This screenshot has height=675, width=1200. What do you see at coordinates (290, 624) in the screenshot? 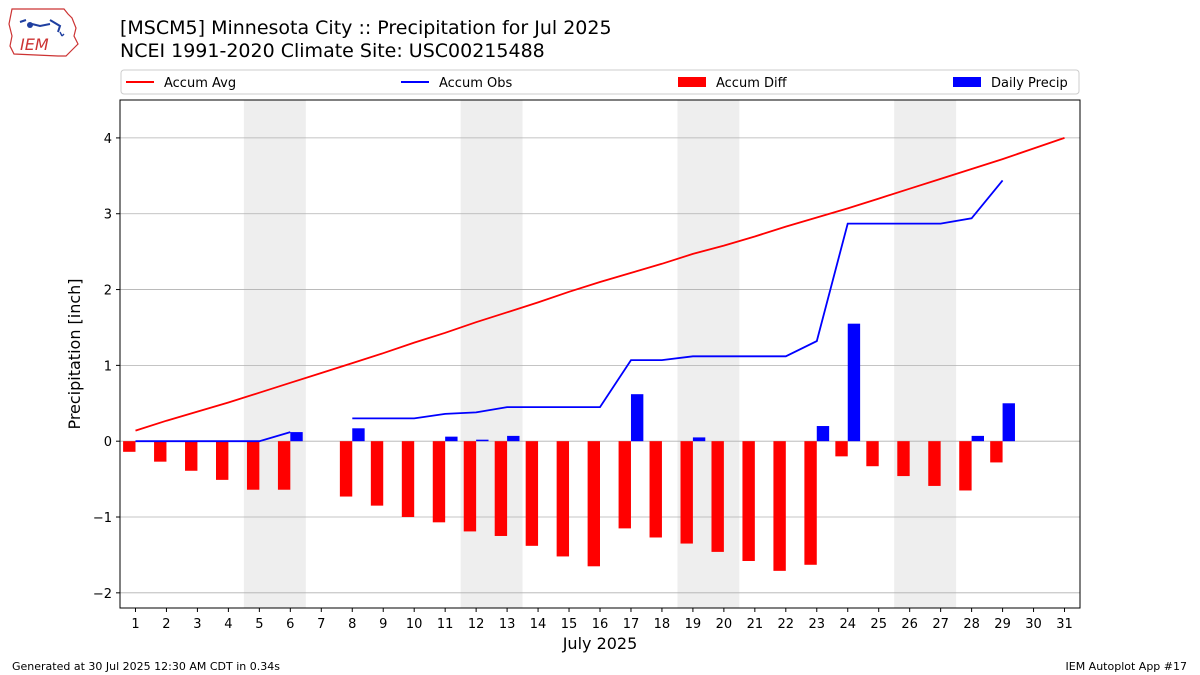
I see `x-tick-label: 6` at bounding box center [290, 624].